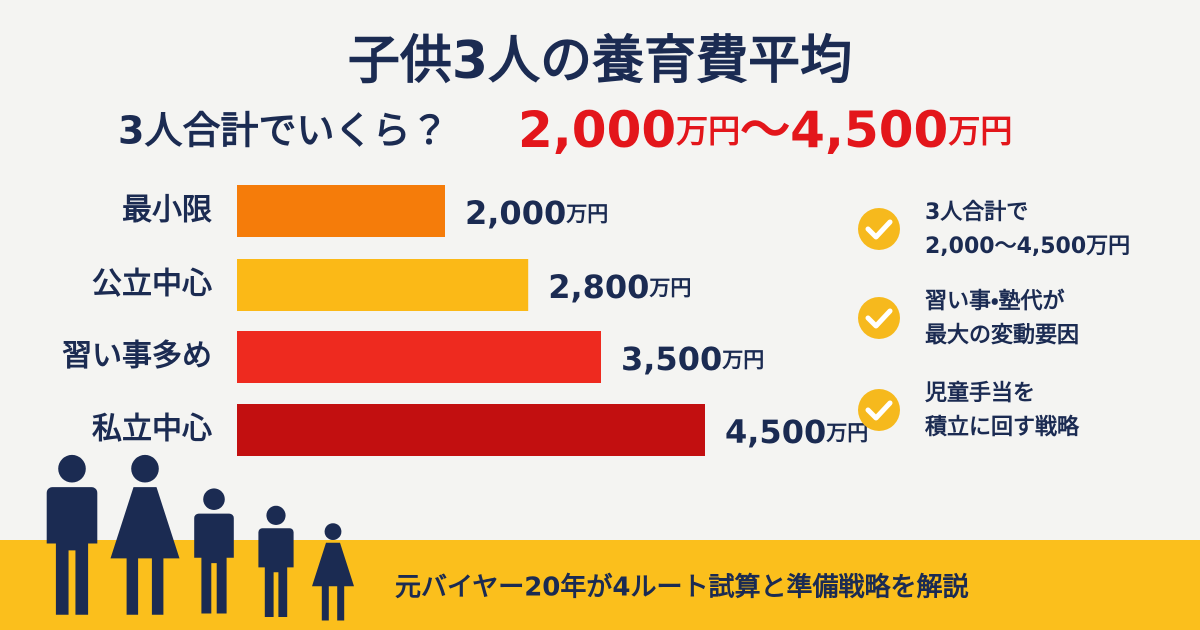  Describe the element at coordinates (283, 131) in the screenshot. I see `subtitle: 3人合計でいくら？` at that location.